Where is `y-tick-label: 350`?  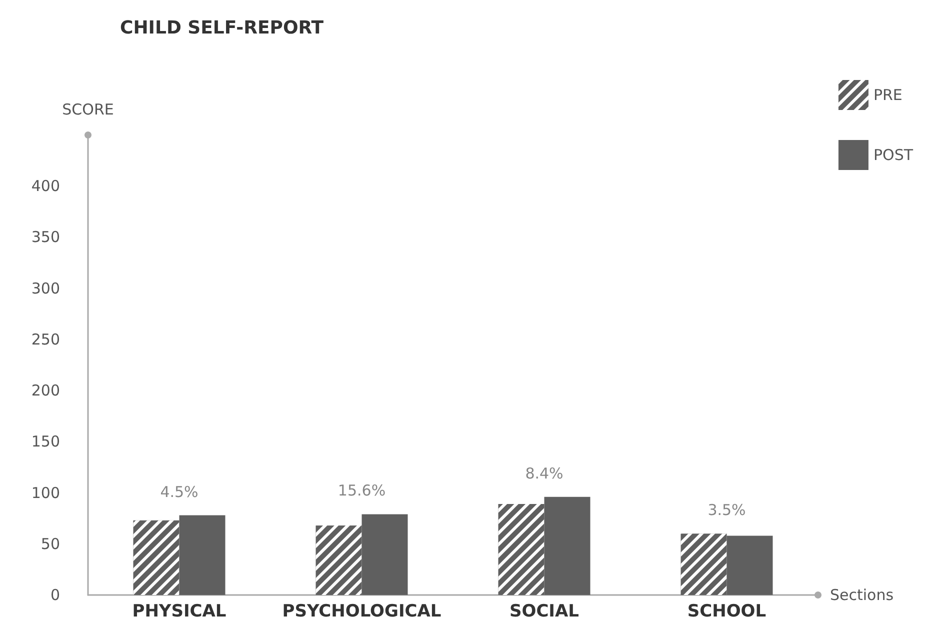
y-tick-label: 350 is located at coordinates (45, 237).